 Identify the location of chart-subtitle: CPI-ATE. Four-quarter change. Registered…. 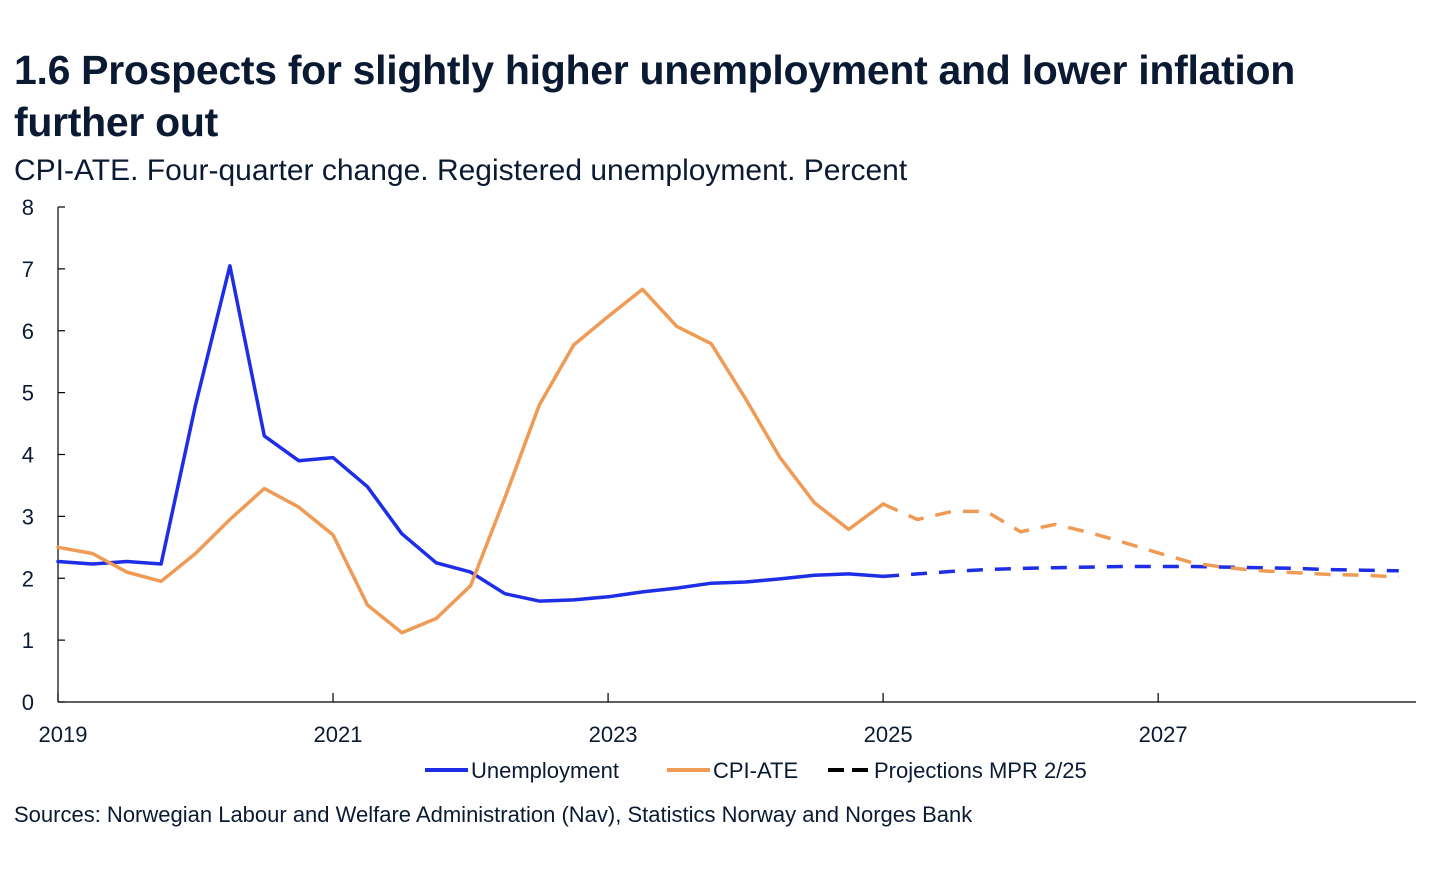
(461, 170).